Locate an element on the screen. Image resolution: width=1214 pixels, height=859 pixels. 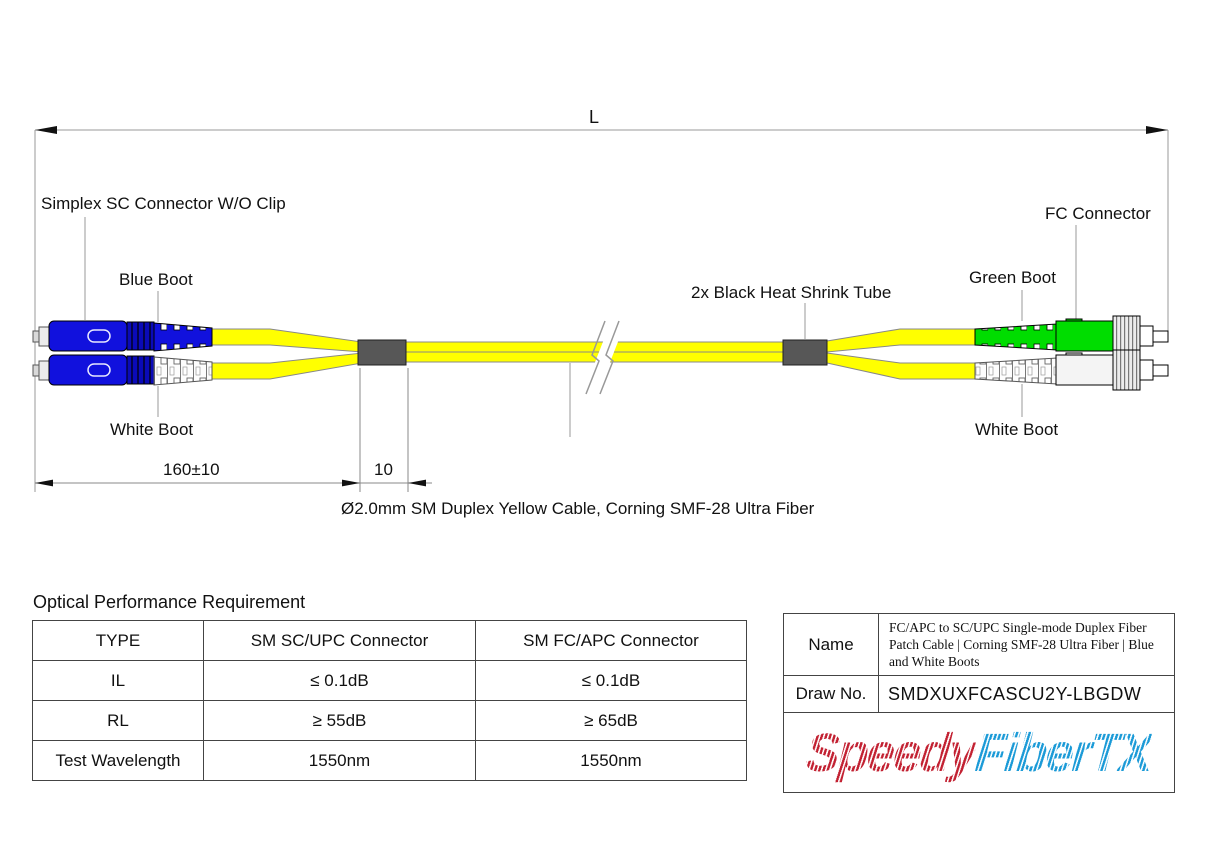
logo-fibertx-text: FiberTX is located at coordinates (1063, 752).